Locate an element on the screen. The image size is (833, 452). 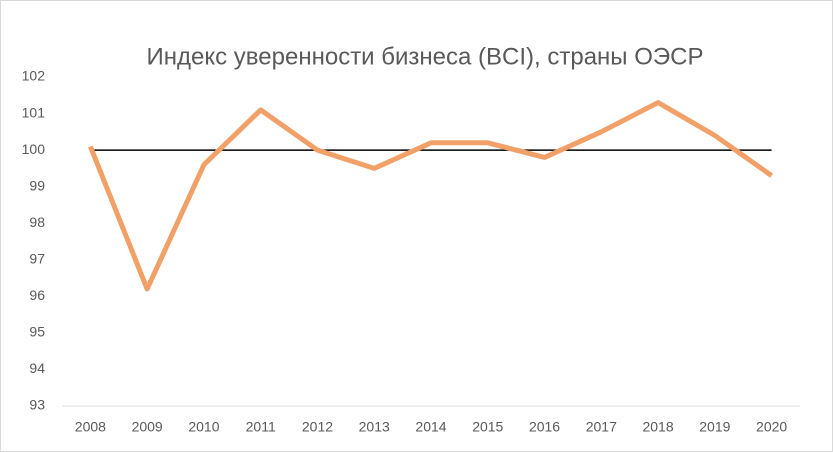
x-tick-label: 2018 is located at coordinates (657, 427).